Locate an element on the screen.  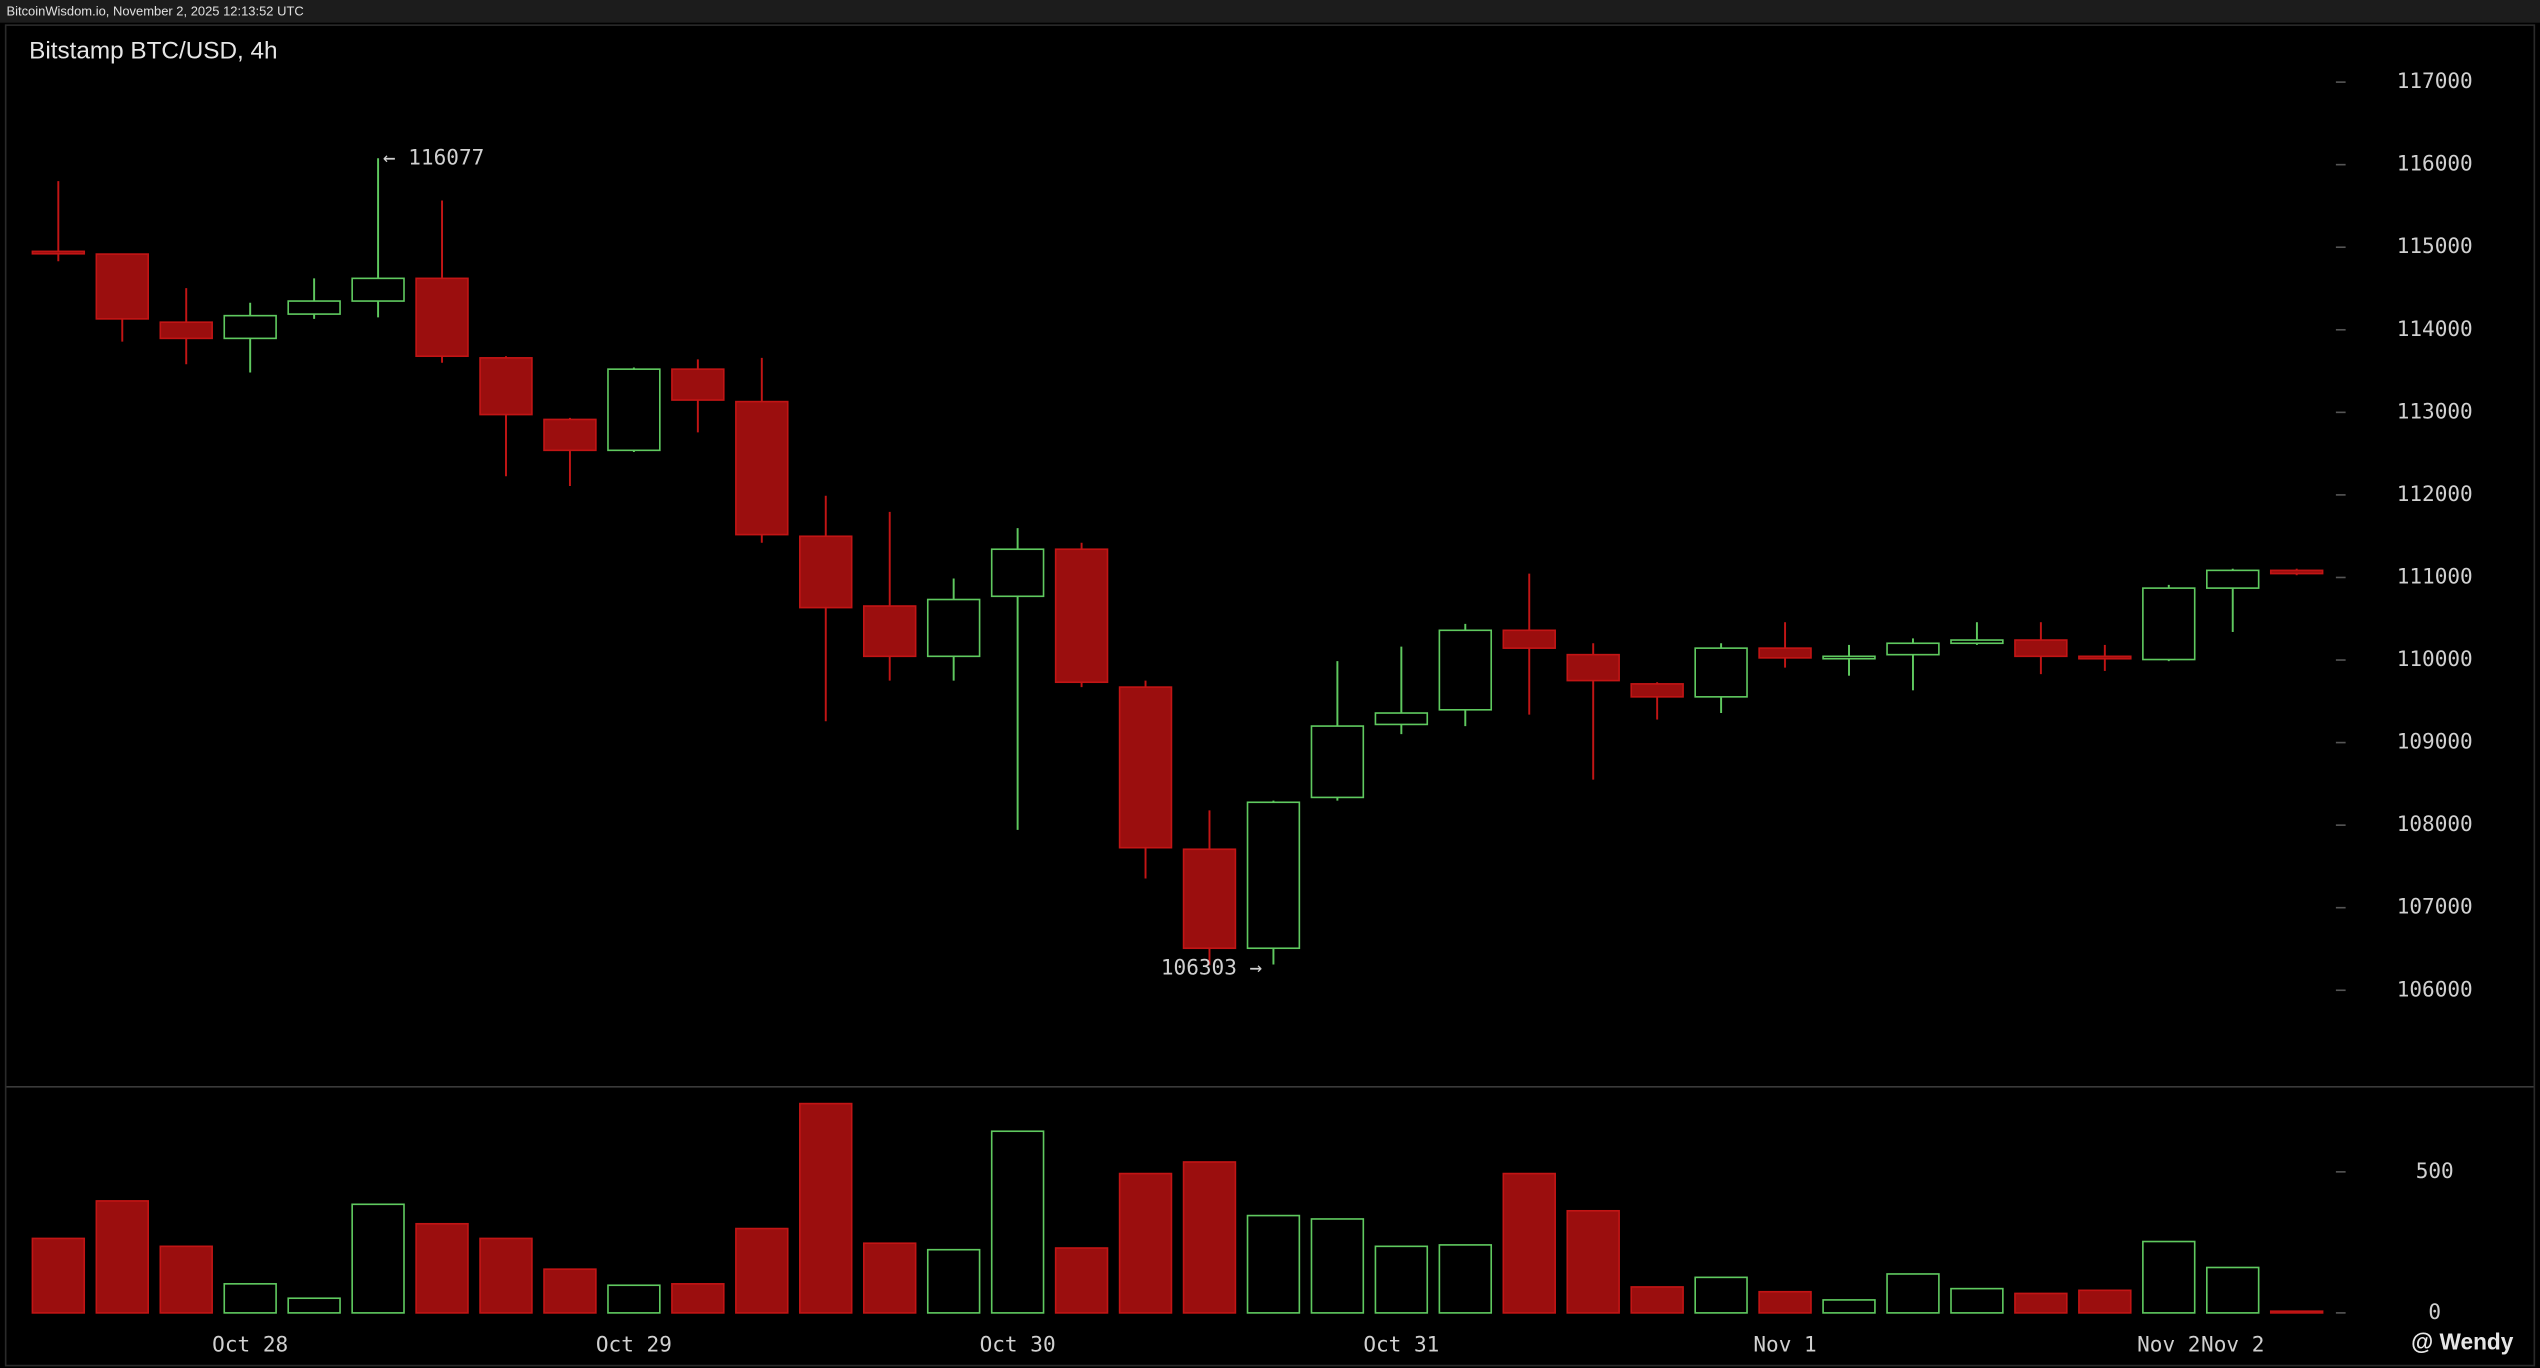
y-tick-label: 116000 is located at coordinates (2435, 163).